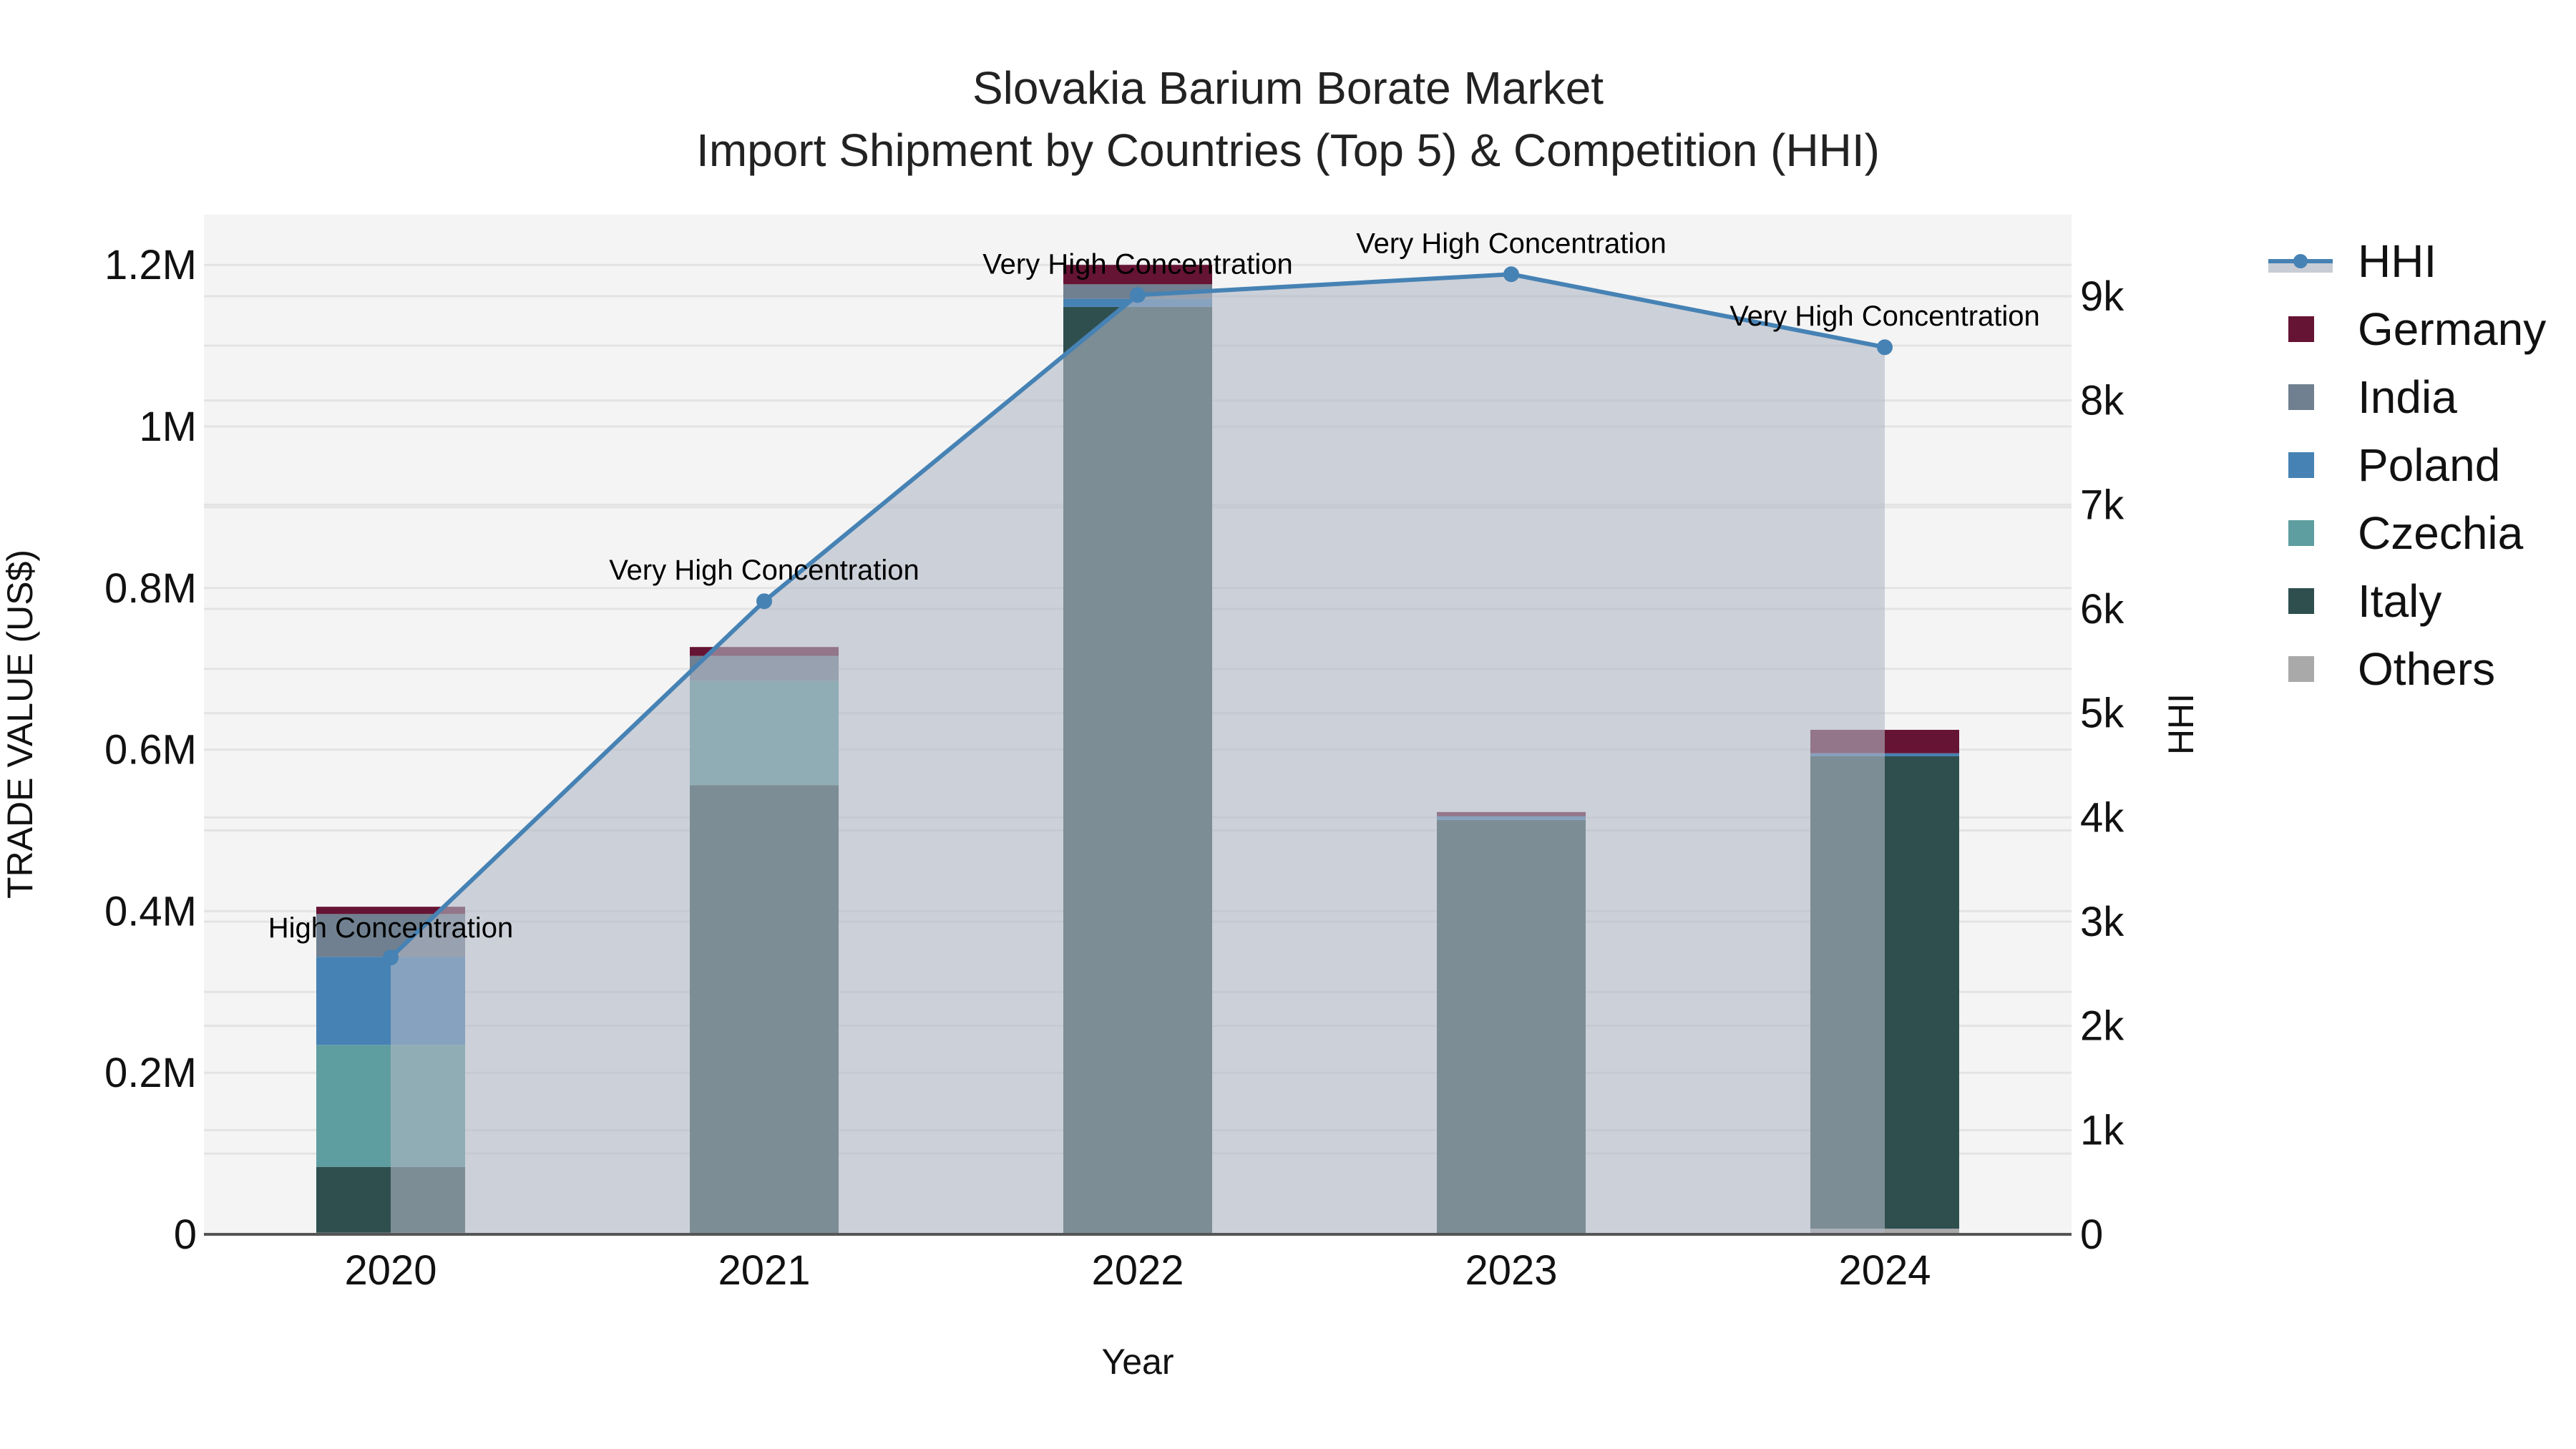 This screenshot has width=2576, height=1449. What do you see at coordinates (1137, 1362) in the screenshot?
I see `x-axis-title: Year` at bounding box center [1137, 1362].